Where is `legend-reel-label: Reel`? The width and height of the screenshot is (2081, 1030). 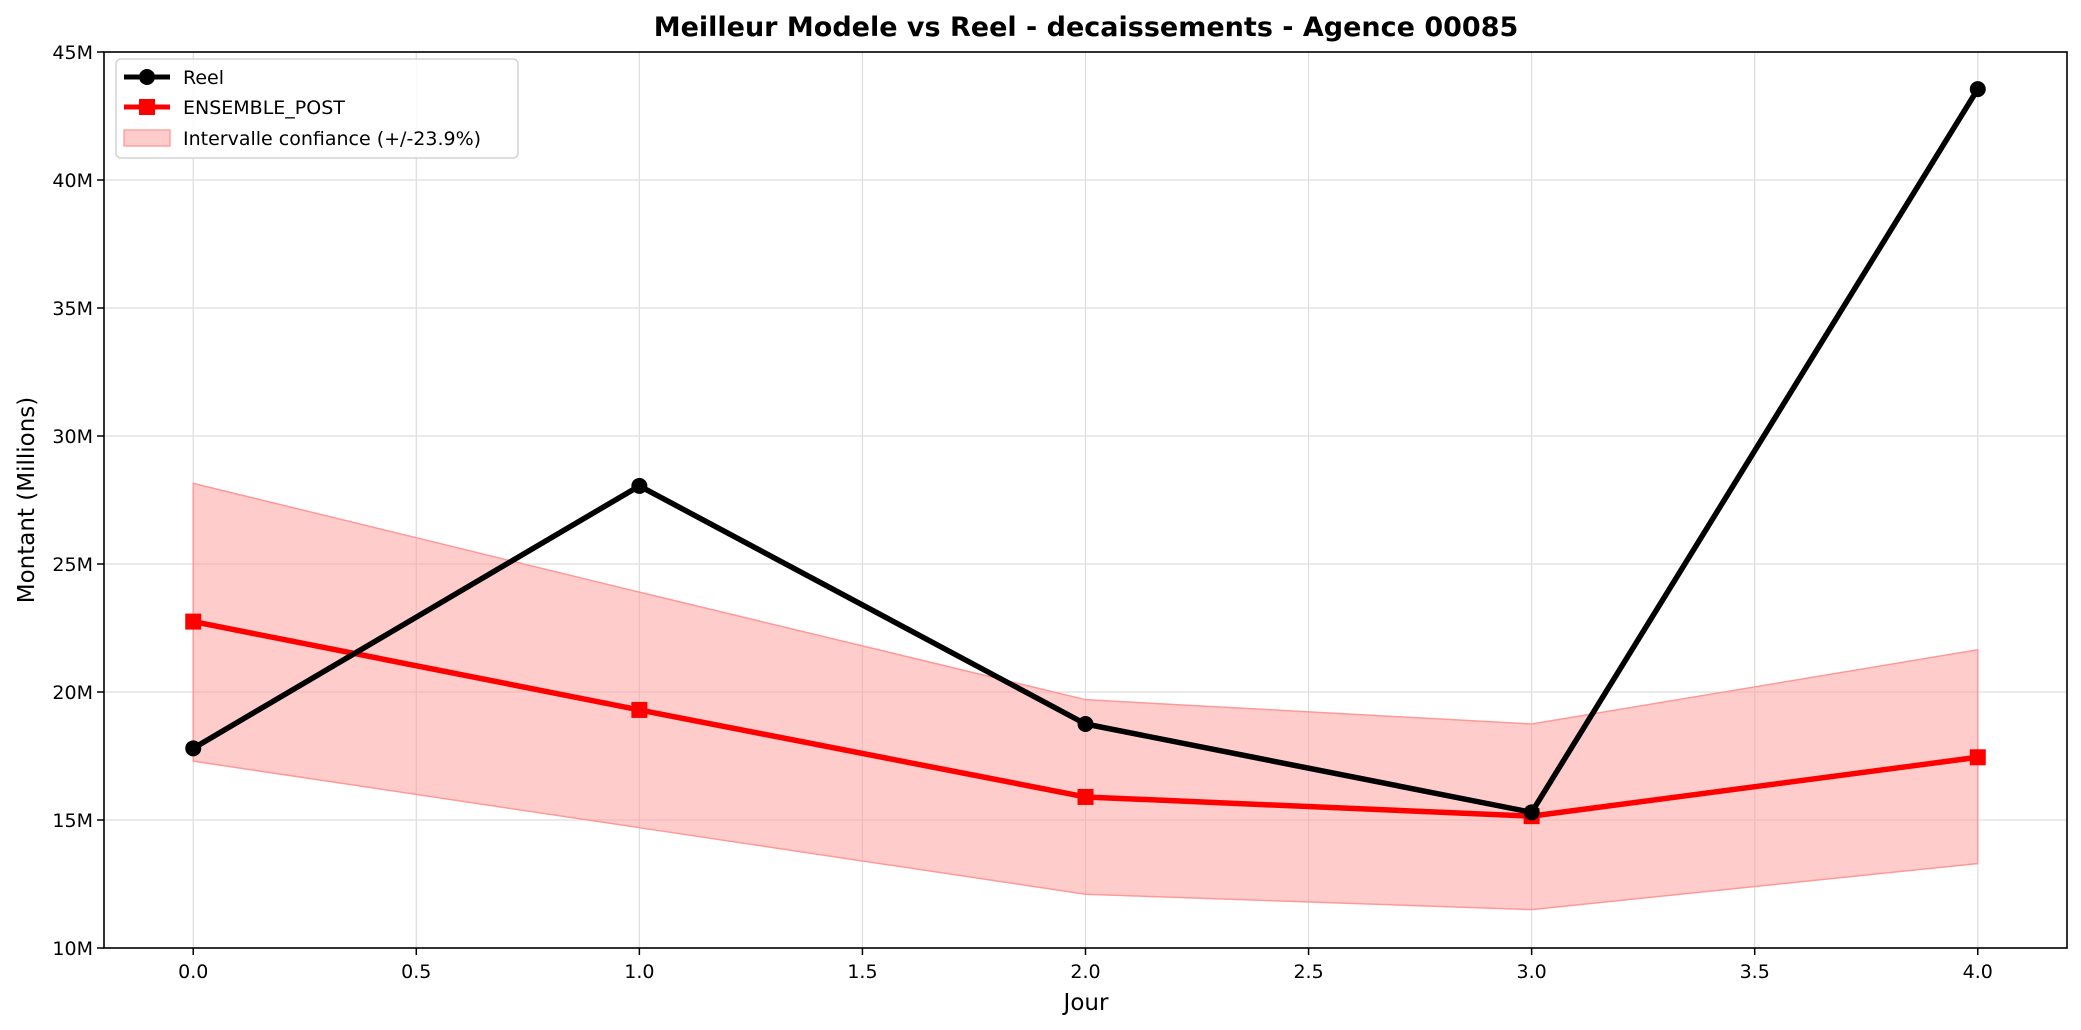 legend-reel-label: Reel is located at coordinates (203, 78).